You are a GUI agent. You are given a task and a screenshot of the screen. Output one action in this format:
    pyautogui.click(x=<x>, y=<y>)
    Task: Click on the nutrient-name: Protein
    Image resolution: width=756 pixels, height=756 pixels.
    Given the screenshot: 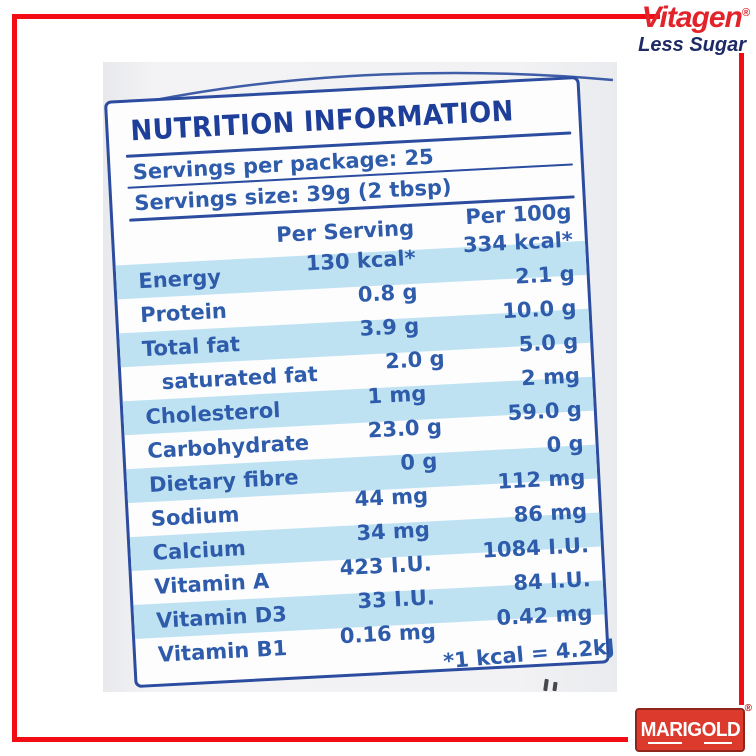 What is the action you would take?
    pyautogui.click(x=183, y=313)
    